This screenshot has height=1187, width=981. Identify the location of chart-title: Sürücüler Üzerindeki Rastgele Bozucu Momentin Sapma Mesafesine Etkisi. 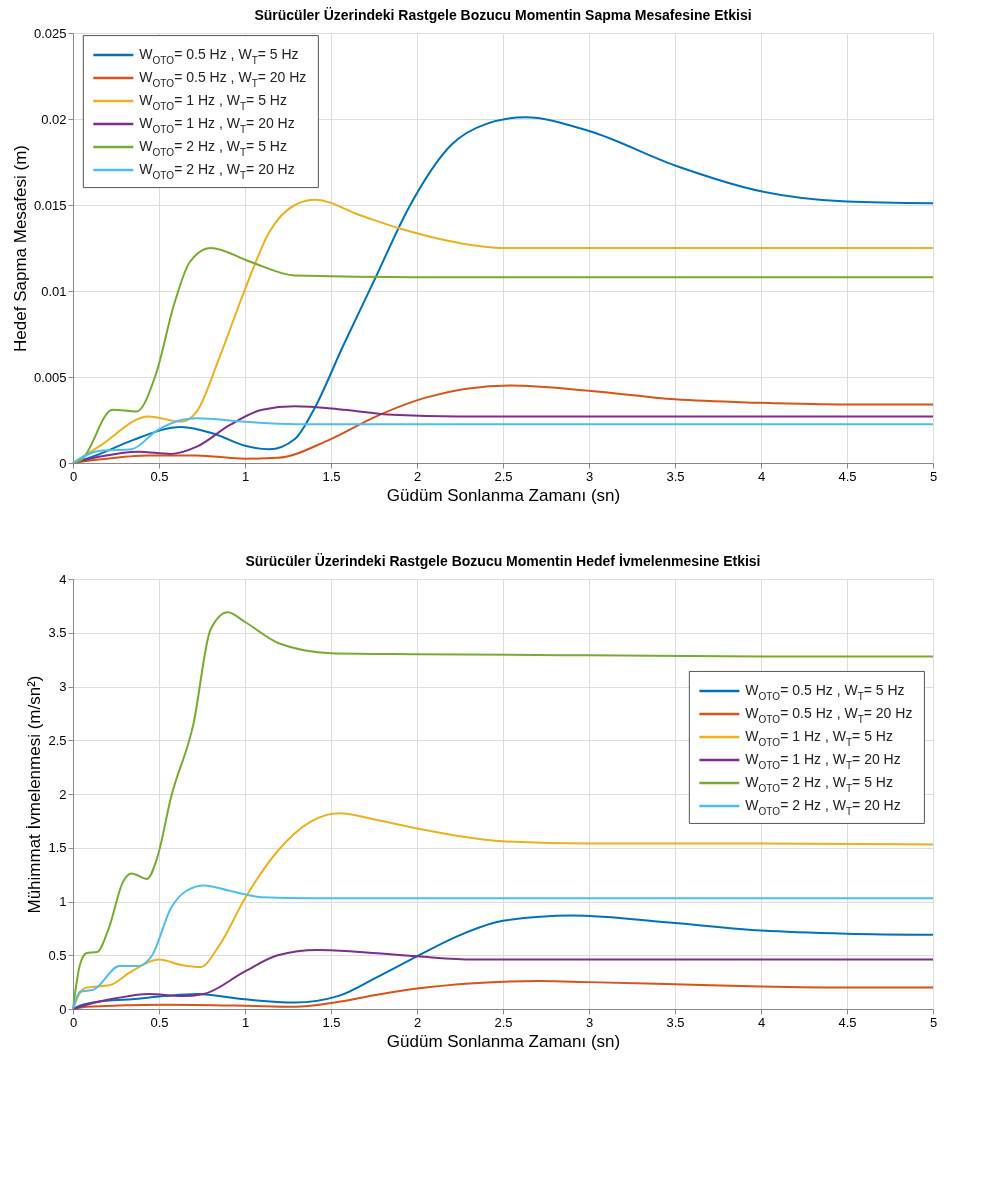
(503, 15).